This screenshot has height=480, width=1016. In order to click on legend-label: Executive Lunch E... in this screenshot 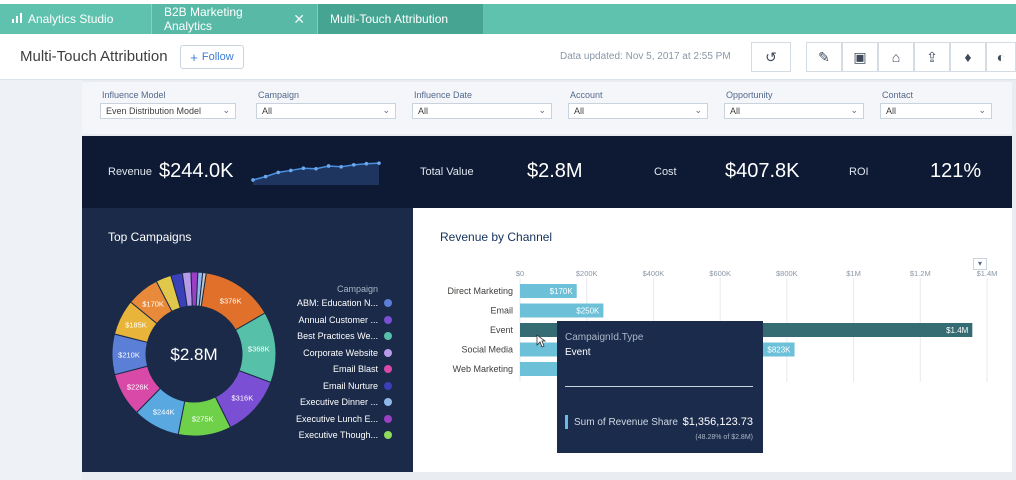, I will do `click(336, 418)`.